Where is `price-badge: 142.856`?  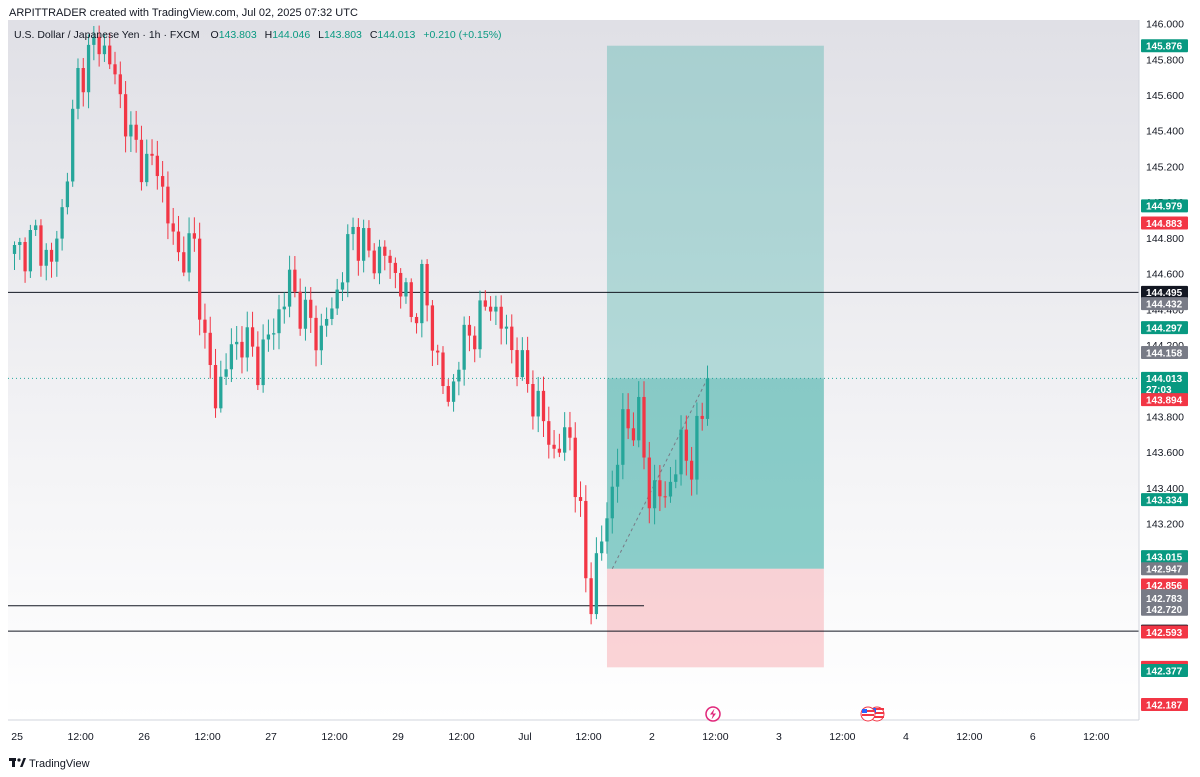 price-badge: 142.856 is located at coordinates (1164, 585).